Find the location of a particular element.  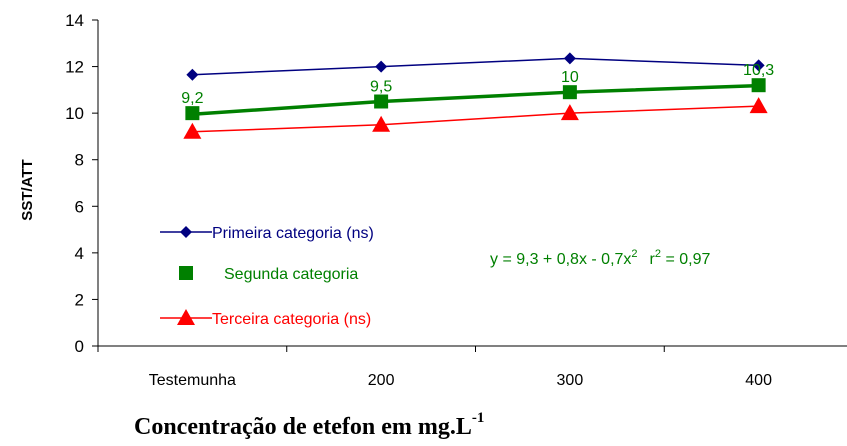

x-tick-label: Testemunha is located at coordinates (192, 380).